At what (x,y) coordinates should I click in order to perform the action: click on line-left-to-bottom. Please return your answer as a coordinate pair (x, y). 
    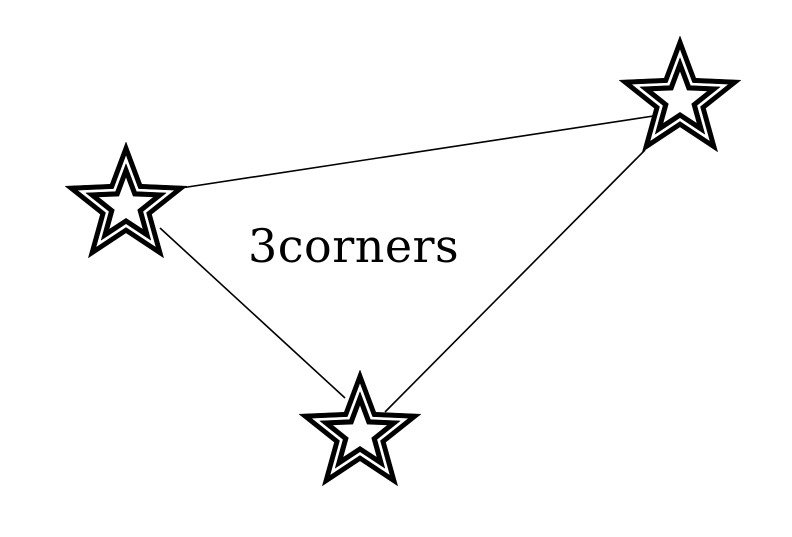
    Looking at the image, I should click on (252, 313).